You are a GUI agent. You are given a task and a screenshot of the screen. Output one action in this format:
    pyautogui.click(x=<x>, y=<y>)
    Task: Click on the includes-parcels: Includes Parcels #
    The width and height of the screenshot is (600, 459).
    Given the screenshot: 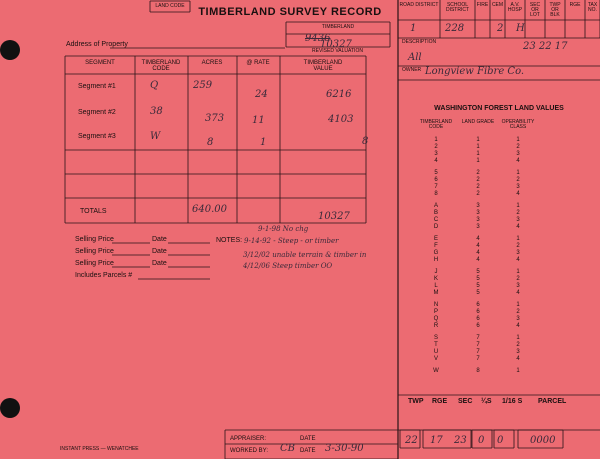 What is the action you would take?
    pyautogui.click(x=104, y=275)
    